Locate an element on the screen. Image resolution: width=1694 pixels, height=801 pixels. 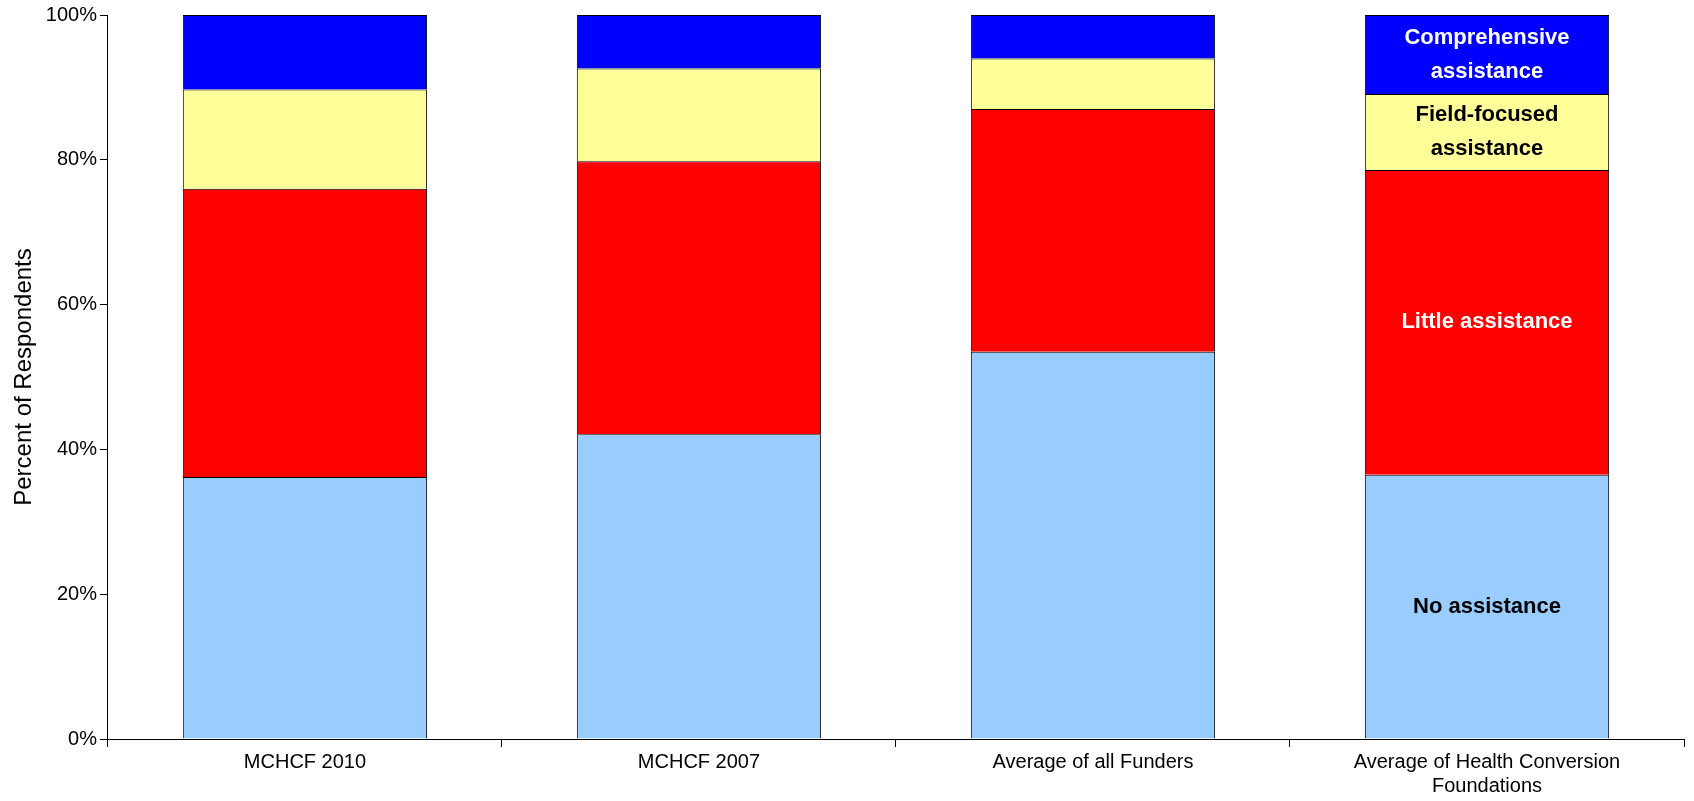
series-label: Little assistance is located at coordinates (1487, 321).